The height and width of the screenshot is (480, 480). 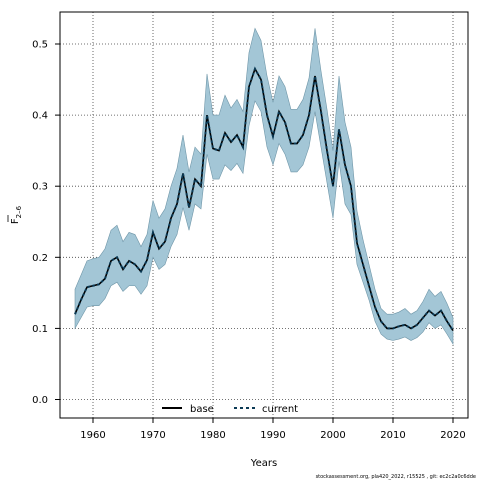 I want to click on legend: base current, so click(x=230, y=409).